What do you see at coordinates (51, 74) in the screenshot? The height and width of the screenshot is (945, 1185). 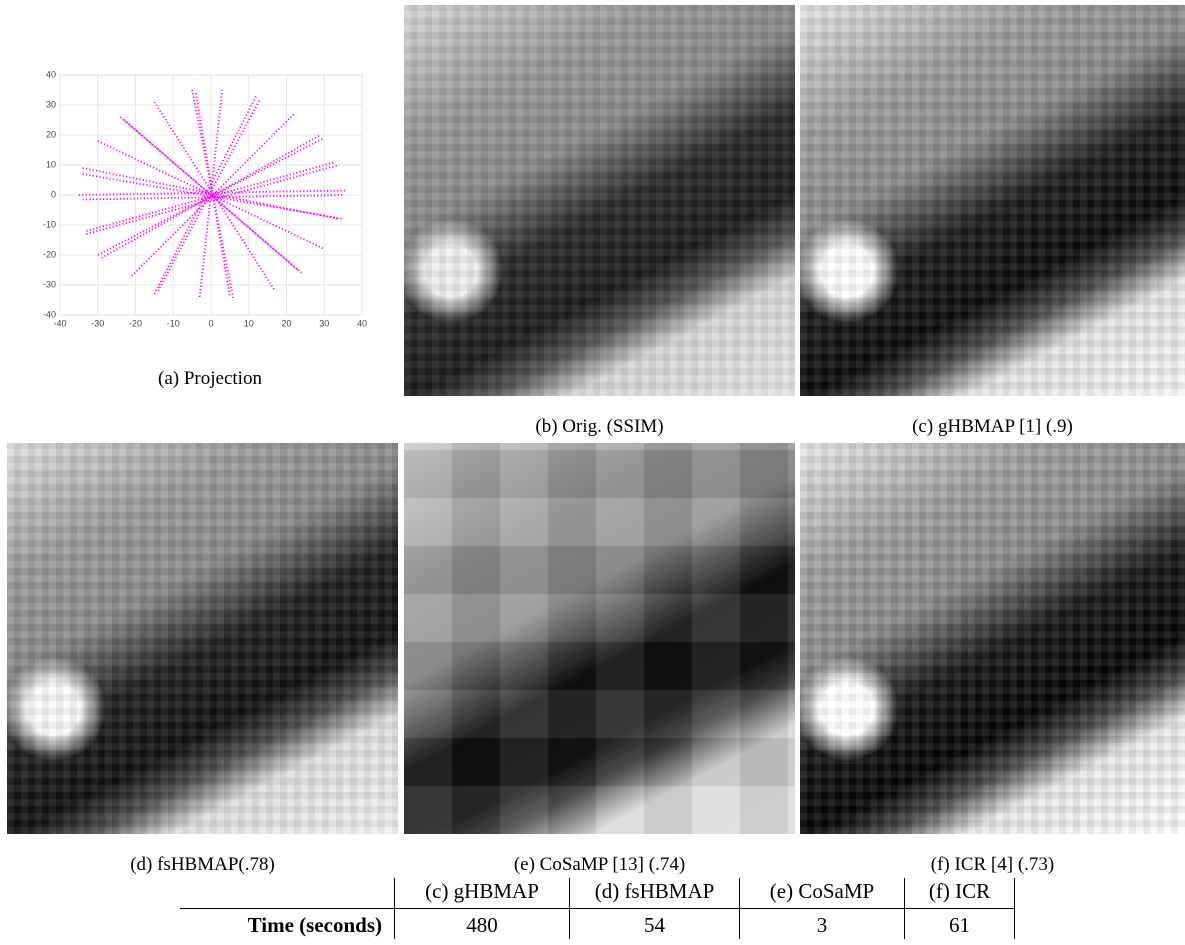 I see `y-tick-label: 40` at bounding box center [51, 74].